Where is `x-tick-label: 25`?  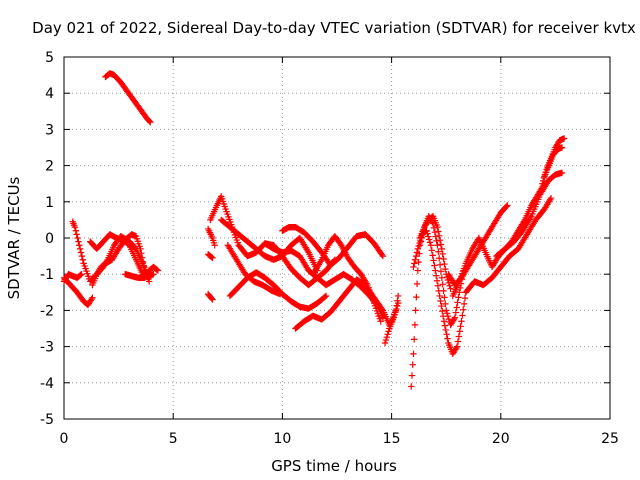 x-tick-label: 25 is located at coordinates (610, 439).